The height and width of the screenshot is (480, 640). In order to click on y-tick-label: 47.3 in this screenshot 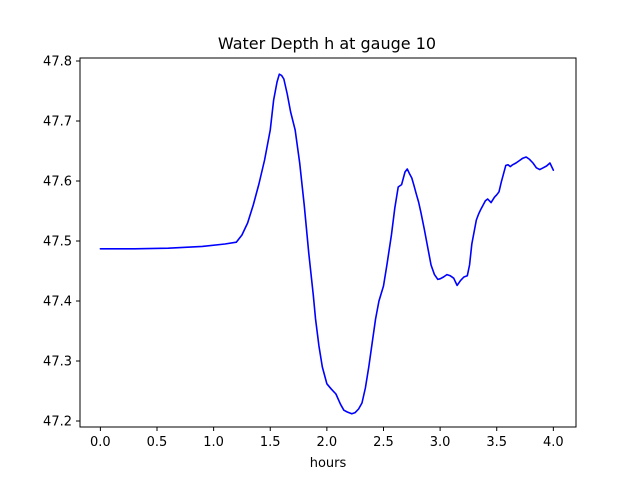, I will do `click(57, 362)`.